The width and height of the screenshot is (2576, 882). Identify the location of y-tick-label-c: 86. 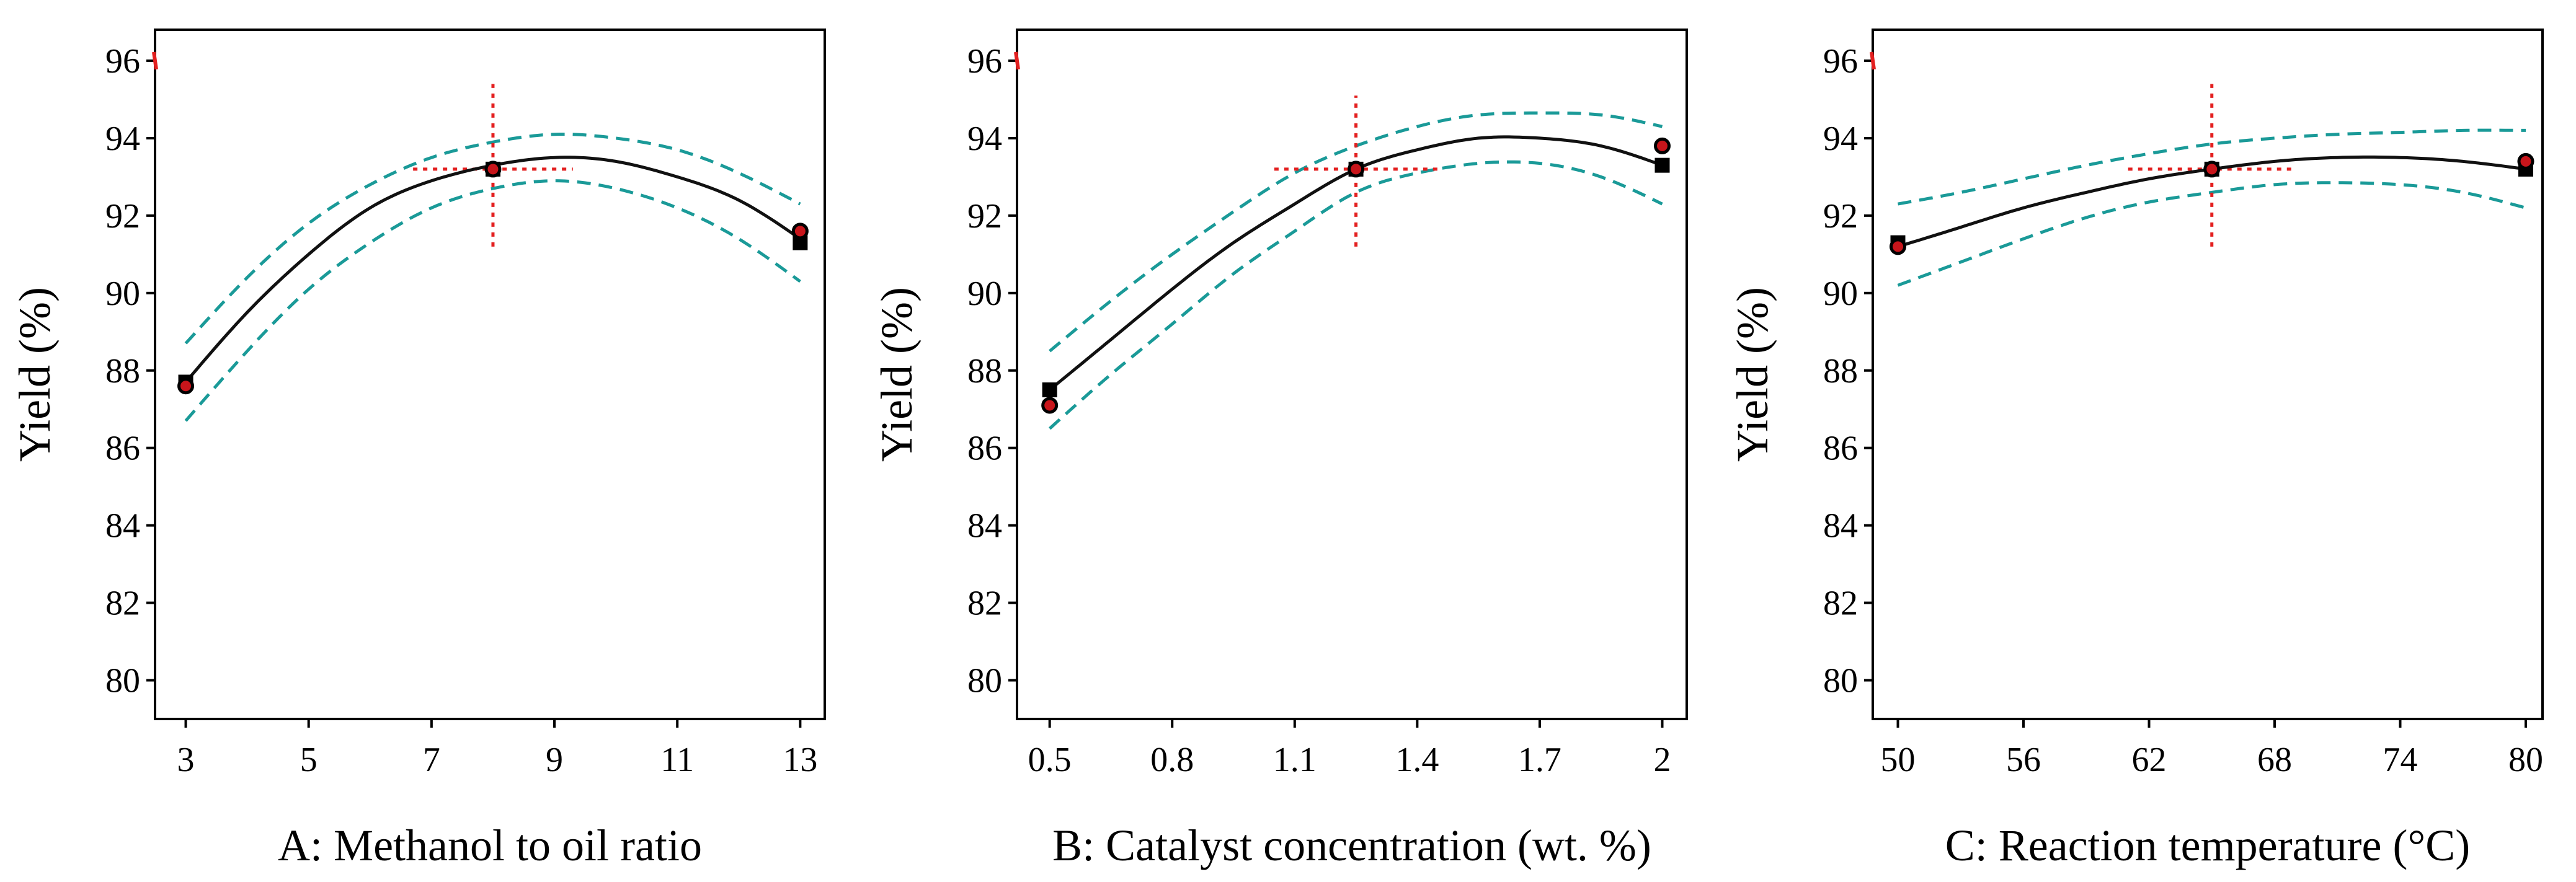
(1840, 449).